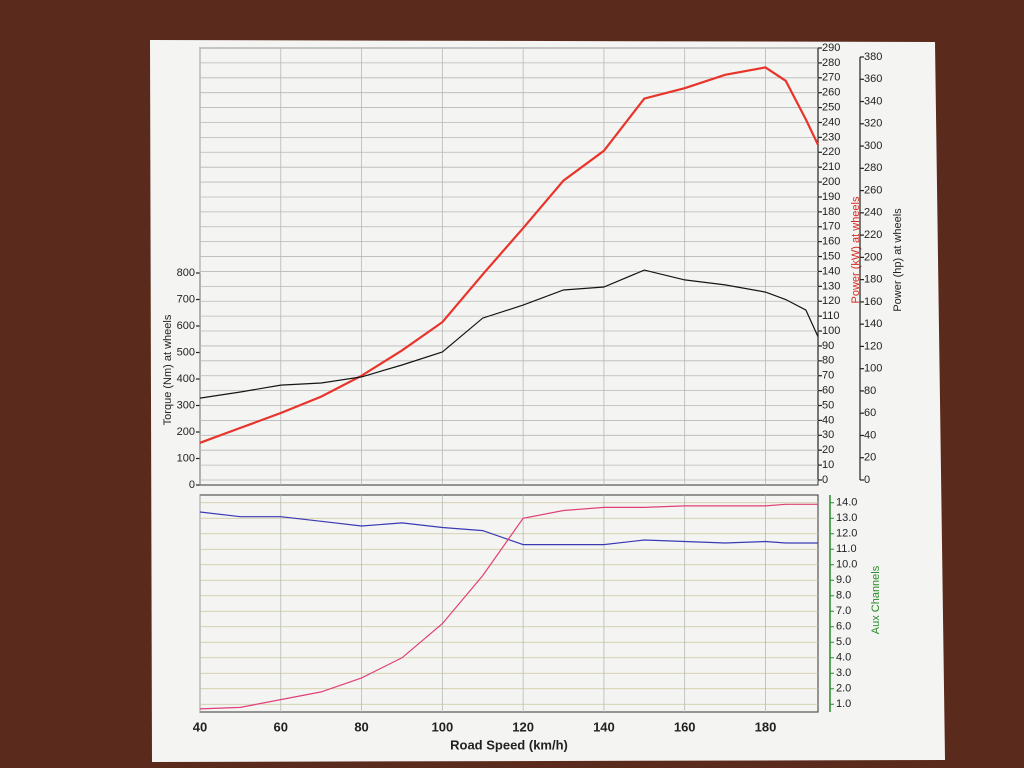 This screenshot has height=768, width=1024. I want to click on aux-tick-label: 8.0, so click(843, 596).